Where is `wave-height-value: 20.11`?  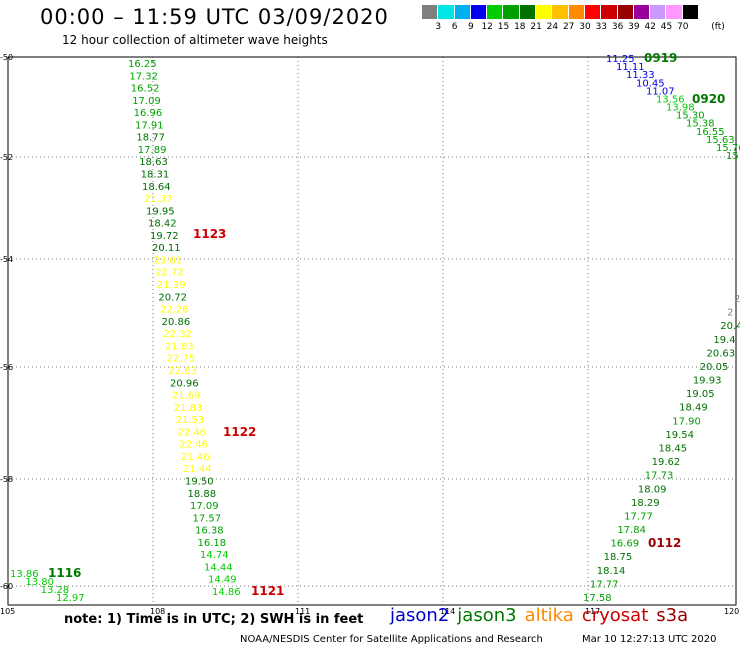 wave-height-value: 20.11 is located at coordinates (166, 248).